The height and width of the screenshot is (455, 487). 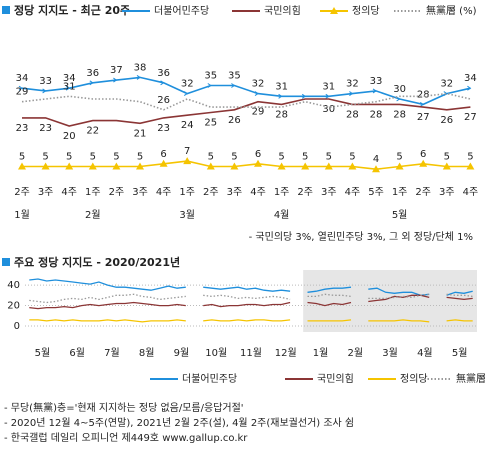 What do you see at coordinates (93, 215) in the screenshot?
I see `month-label: 2월` at bounding box center [93, 215].